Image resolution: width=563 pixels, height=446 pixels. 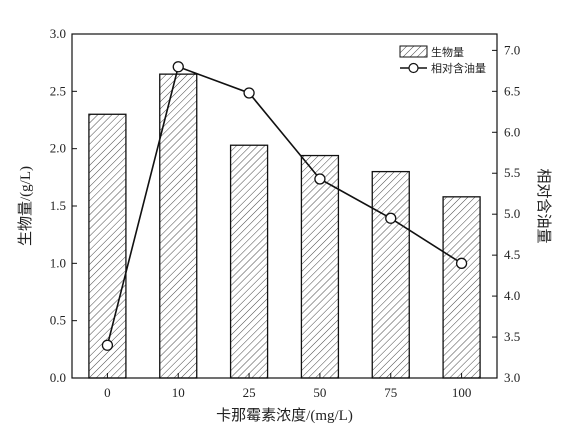 What do you see at coordinates (178, 392) in the screenshot?
I see `x-tick-label: 10` at bounding box center [178, 392].